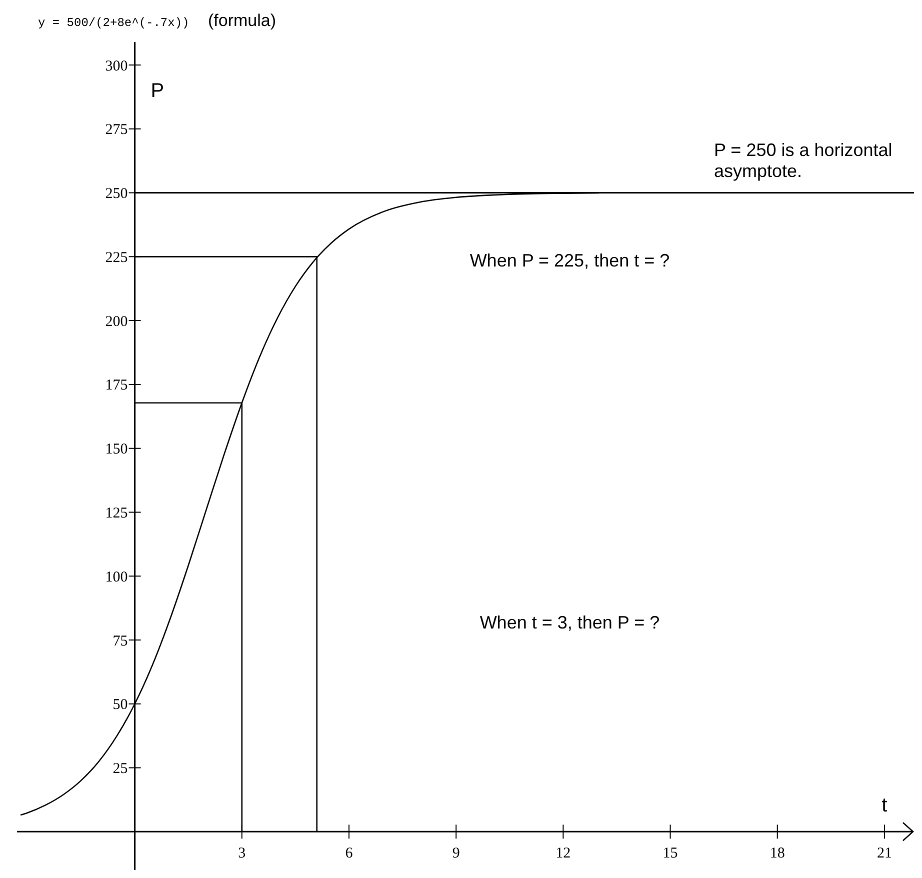 The width and height of the screenshot is (922, 878). I want to click on y-tick-label: 275, so click(116, 130).